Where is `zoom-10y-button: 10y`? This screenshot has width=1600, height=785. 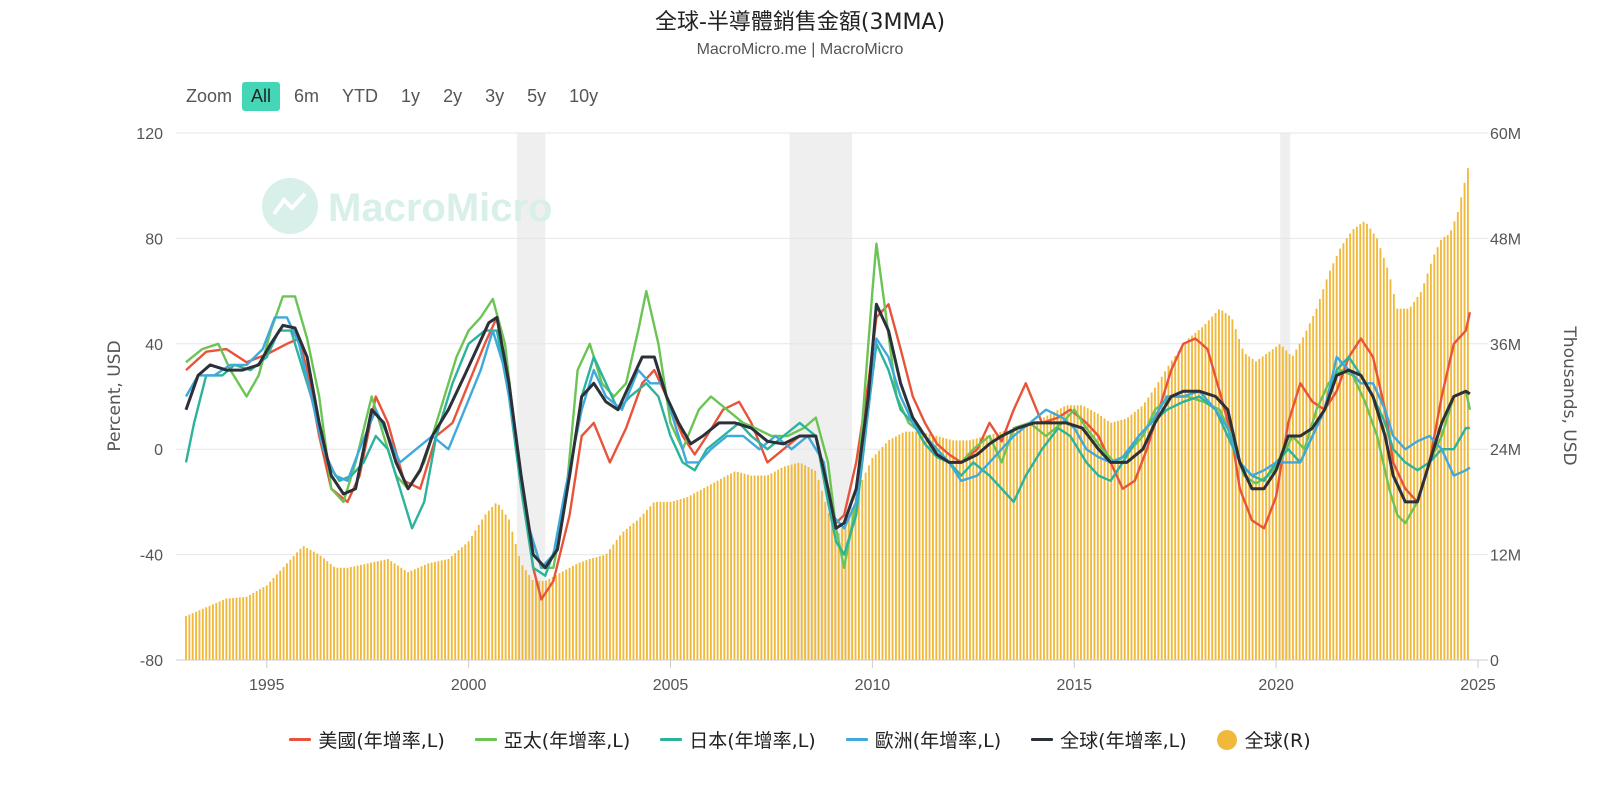
zoom-10y-button: 10y is located at coordinates (584, 95).